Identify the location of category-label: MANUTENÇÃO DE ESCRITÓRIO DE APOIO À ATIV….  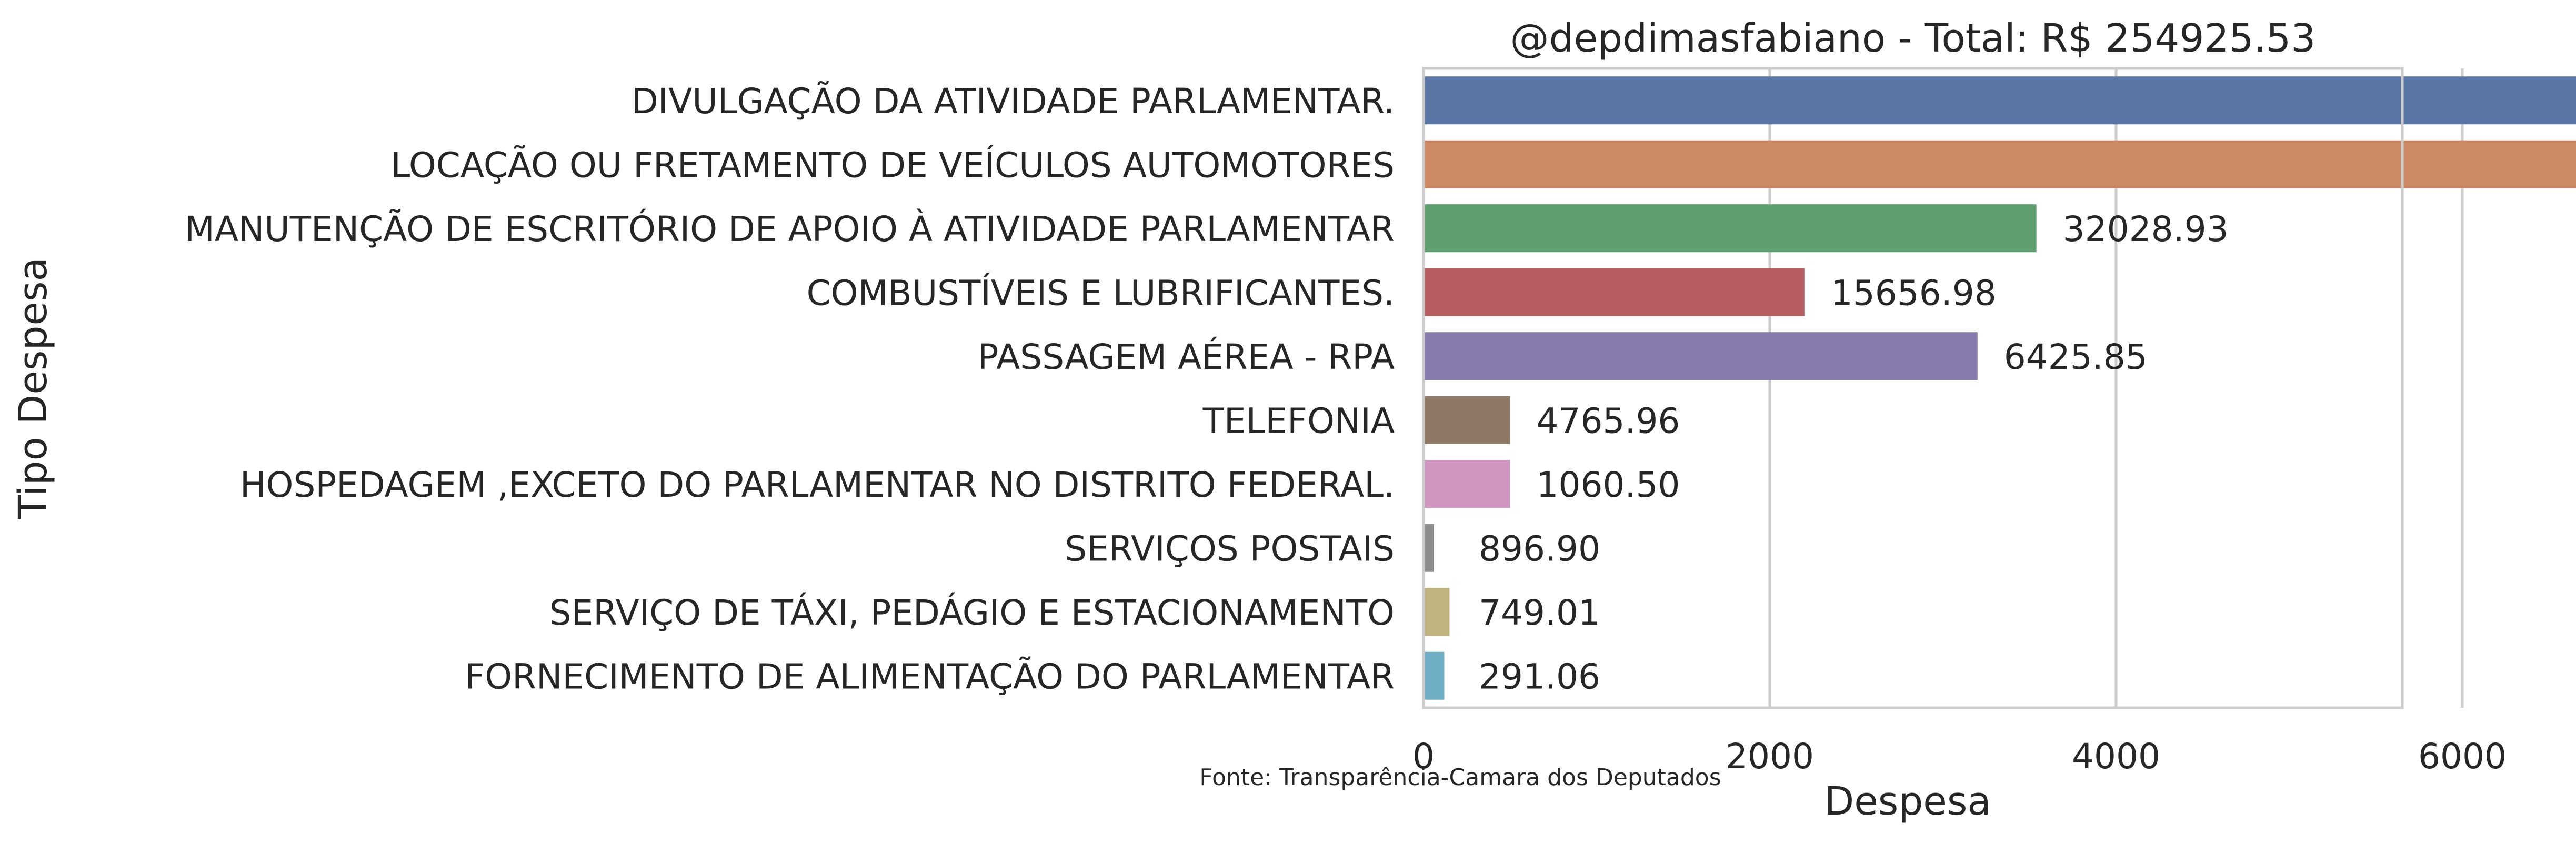
(790, 229).